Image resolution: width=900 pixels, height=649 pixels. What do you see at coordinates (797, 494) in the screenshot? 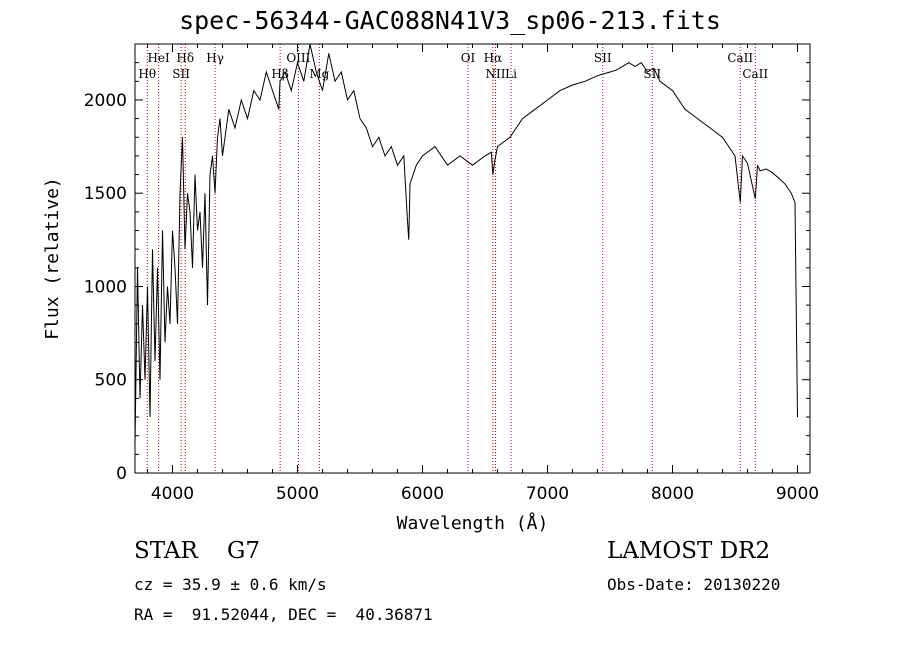
I see `x-tick-label: 9000` at bounding box center [797, 494].